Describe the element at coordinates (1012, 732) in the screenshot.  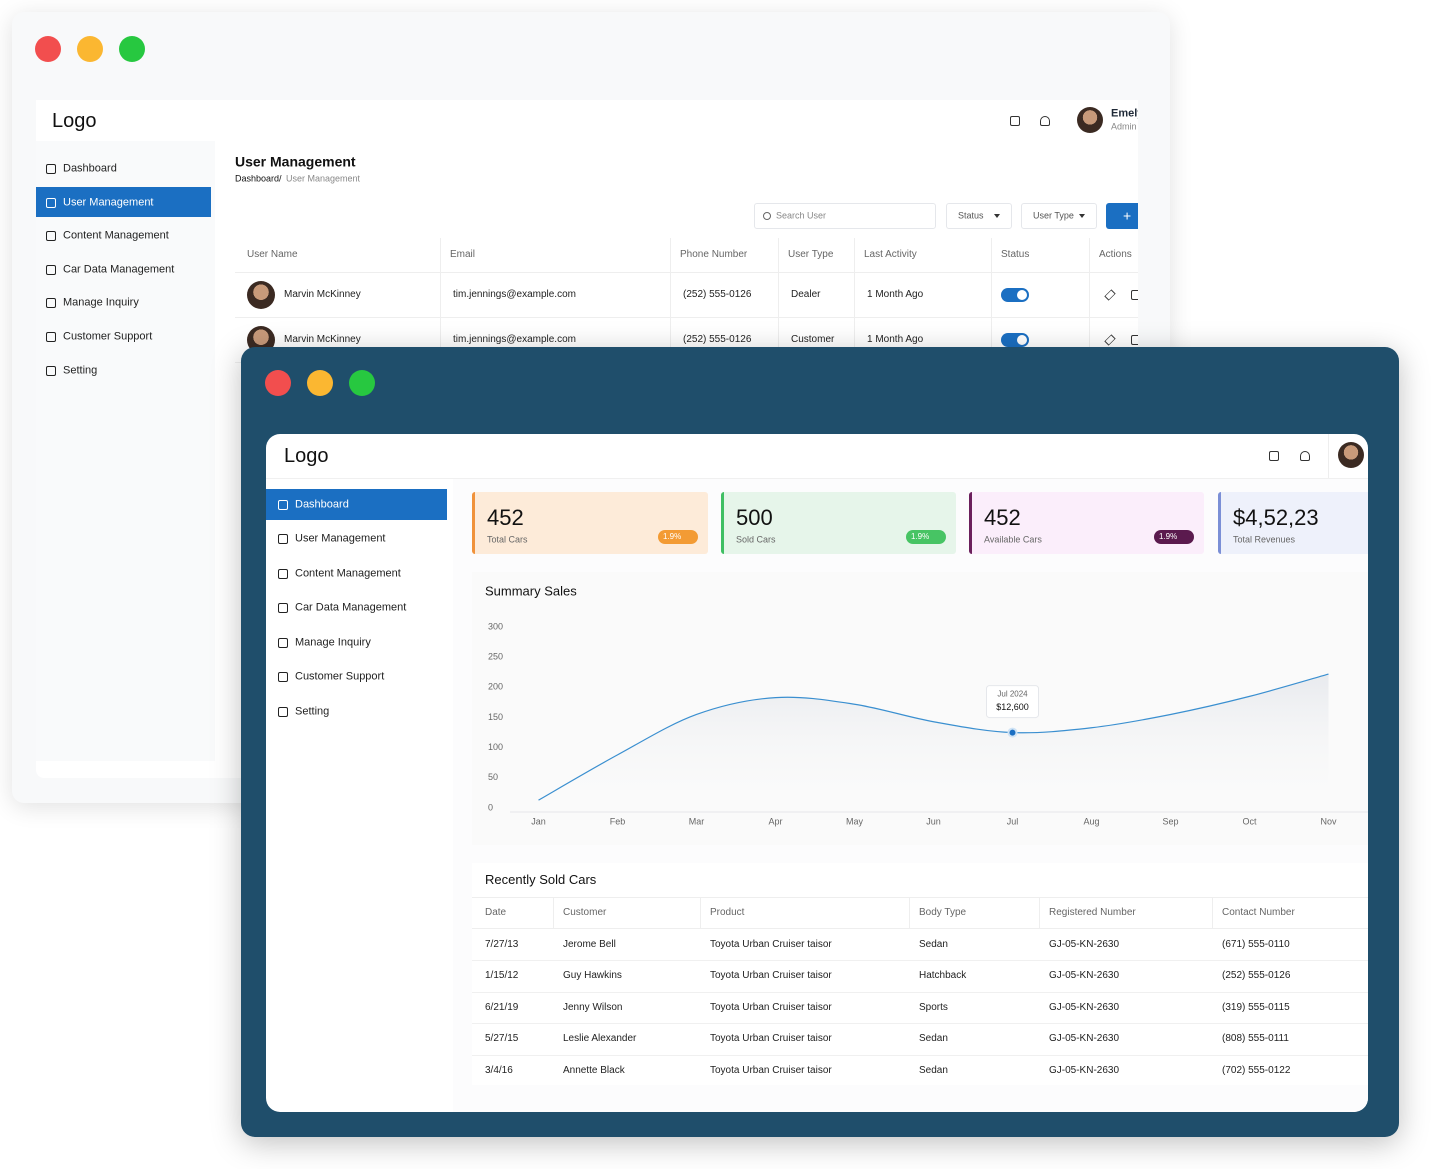
I see `highlight-point` at that location.